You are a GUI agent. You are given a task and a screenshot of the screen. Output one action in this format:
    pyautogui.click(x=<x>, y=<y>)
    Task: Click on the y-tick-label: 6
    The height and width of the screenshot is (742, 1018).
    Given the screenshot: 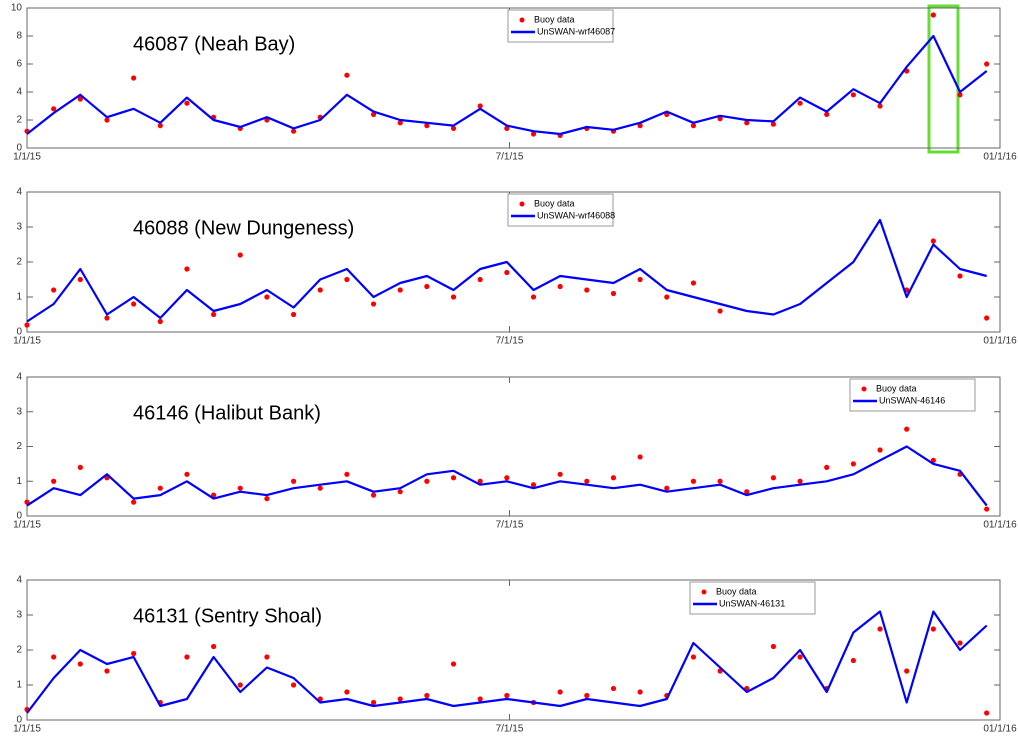 What is the action you would take?
    pyautogui.click(x=19, y=64)
    